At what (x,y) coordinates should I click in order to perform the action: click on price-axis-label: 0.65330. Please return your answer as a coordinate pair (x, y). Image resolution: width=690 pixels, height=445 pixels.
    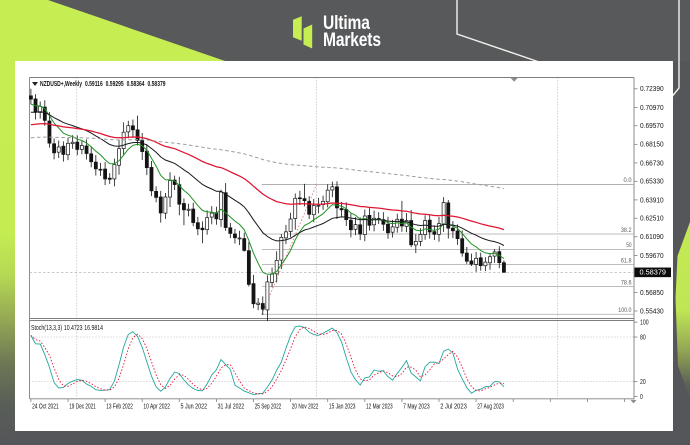
    Looking at the image, I should click on (652, 182).